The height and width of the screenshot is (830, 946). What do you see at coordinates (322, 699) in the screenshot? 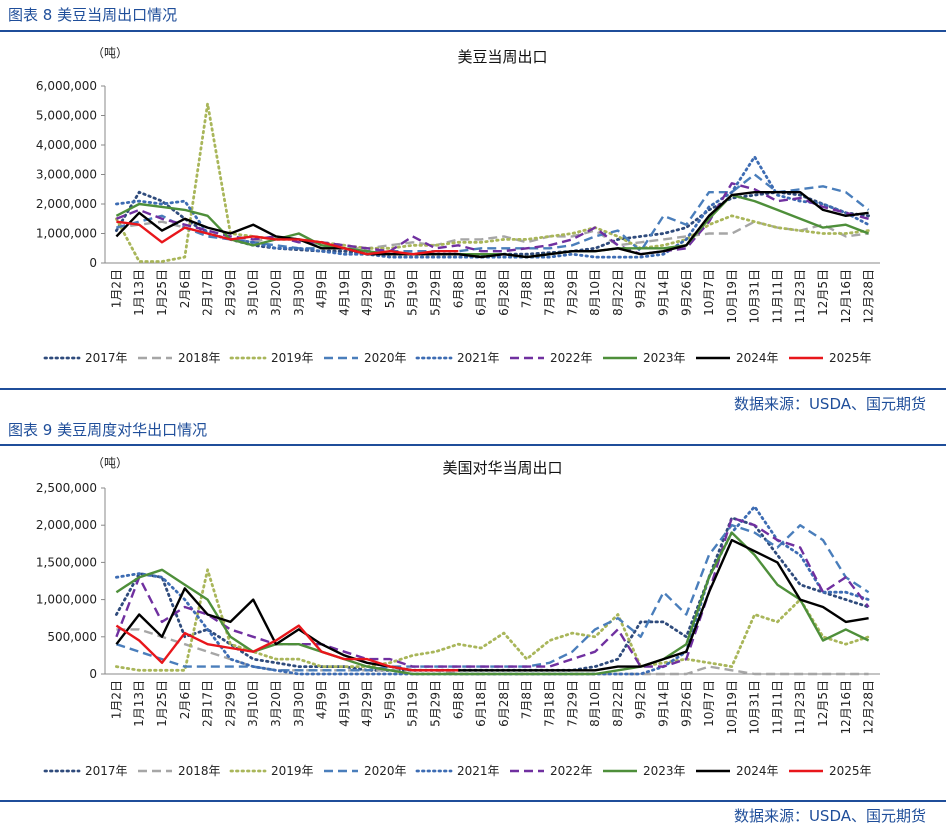
I see `x-tick-label: 4月9日` at bounding box center [322, 699].